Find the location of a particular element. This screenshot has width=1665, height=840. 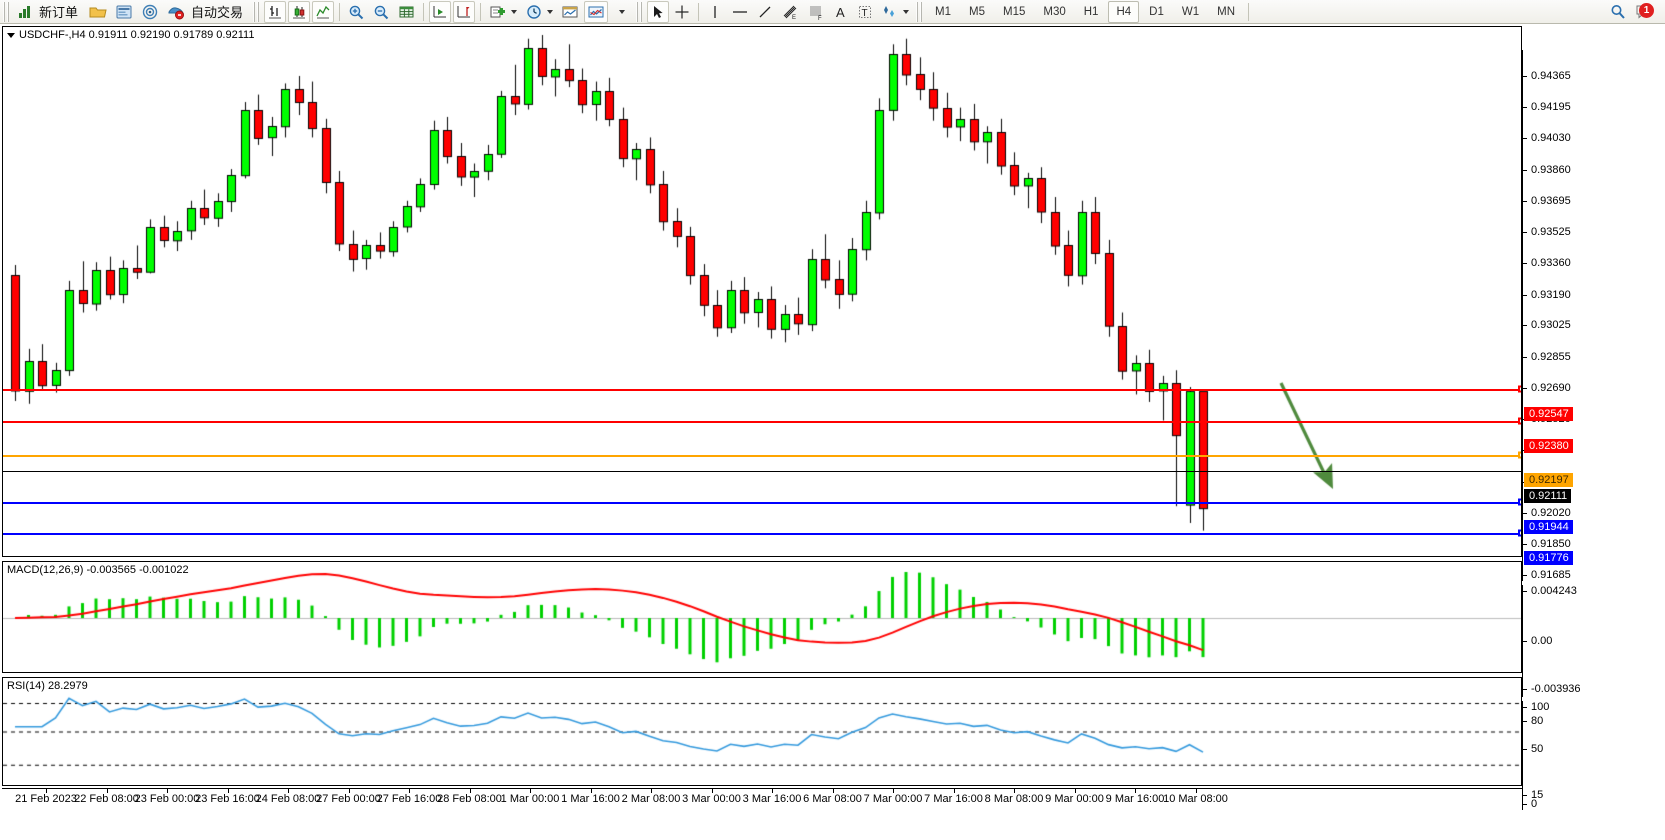

new-order-button: 新订单 is located at coordinates (49, 12).